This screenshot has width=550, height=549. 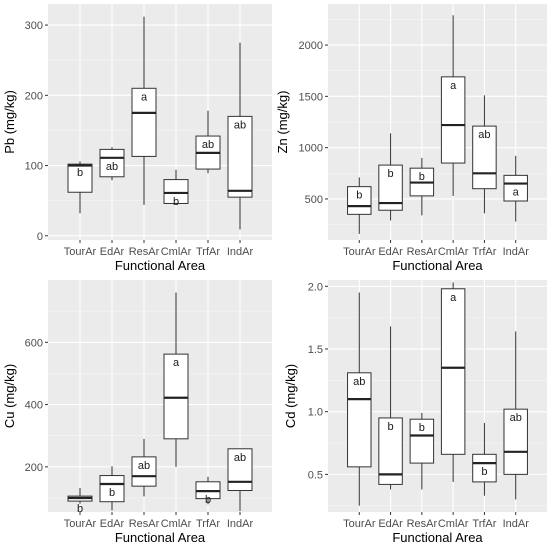 What do you see at coordinates (290, 396) in the screenshot?
I see `y-axis-title: Cd (mg/kg)` at bounding box center [290, 396].